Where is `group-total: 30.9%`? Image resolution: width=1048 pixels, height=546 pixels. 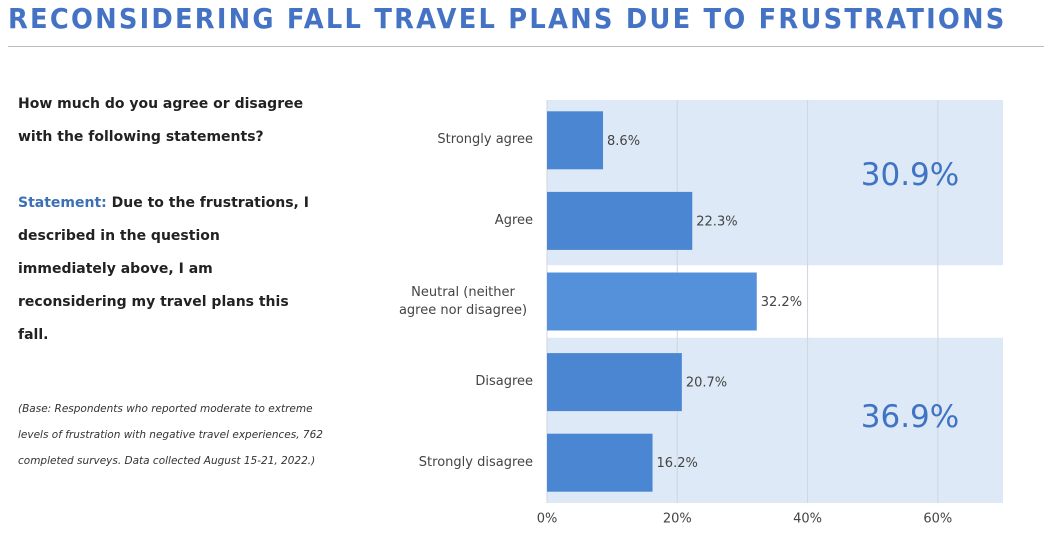 group-total: 30.9% is located at coordinates (910, 175).